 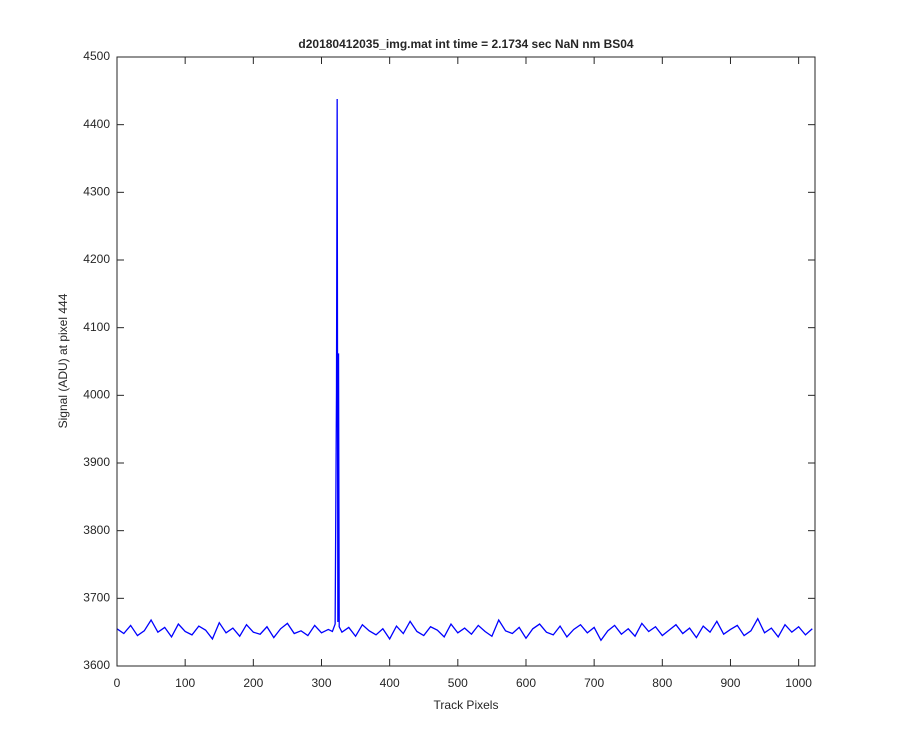 I want to click on y-tick-label: 4000, so click(x=96, y=395).